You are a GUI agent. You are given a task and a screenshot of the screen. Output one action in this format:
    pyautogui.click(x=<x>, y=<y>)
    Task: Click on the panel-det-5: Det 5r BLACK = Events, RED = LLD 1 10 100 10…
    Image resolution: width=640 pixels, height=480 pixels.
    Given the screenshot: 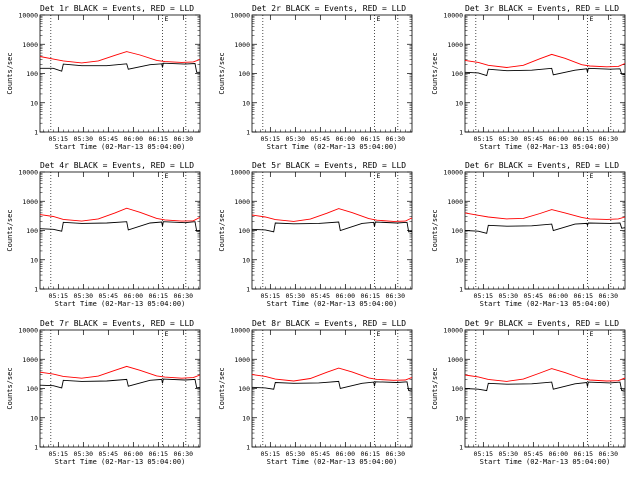 What is the action you would take?
    pyautogui.click(x=315, y=234)
    